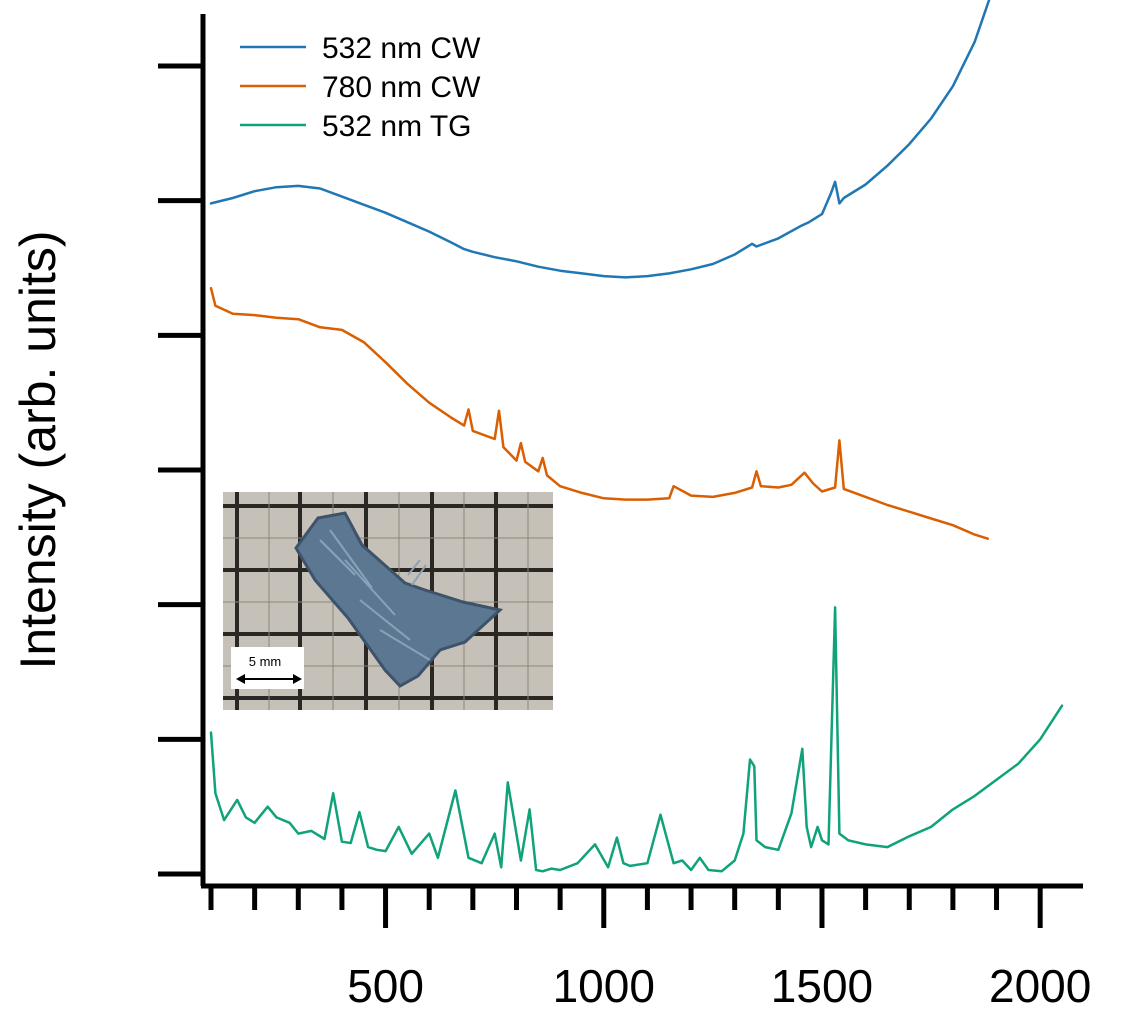  I want to click on sample-texture, so click(375, 595).